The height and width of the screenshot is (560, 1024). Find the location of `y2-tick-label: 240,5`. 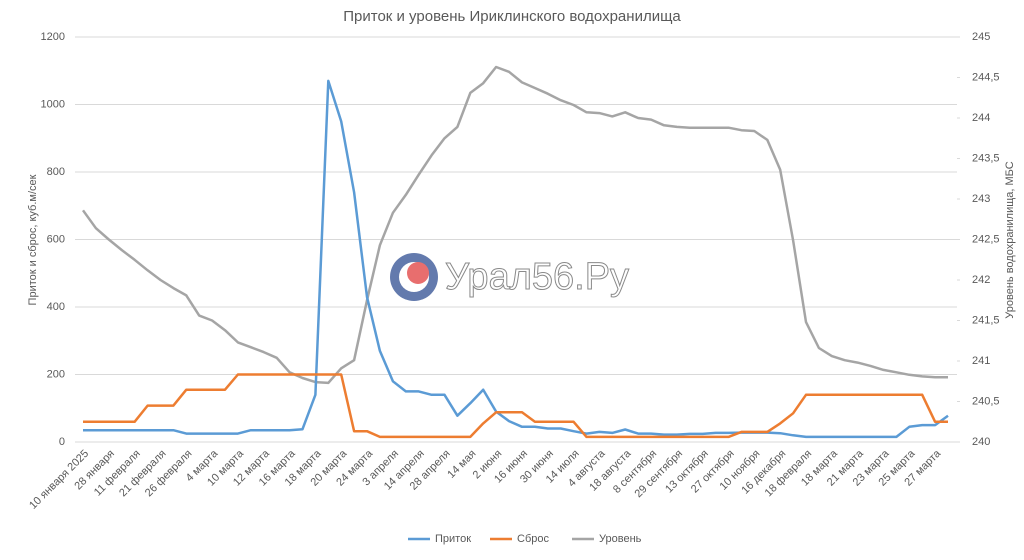

y2-tick-label: 240,5 is located at coordinates (986, 401).